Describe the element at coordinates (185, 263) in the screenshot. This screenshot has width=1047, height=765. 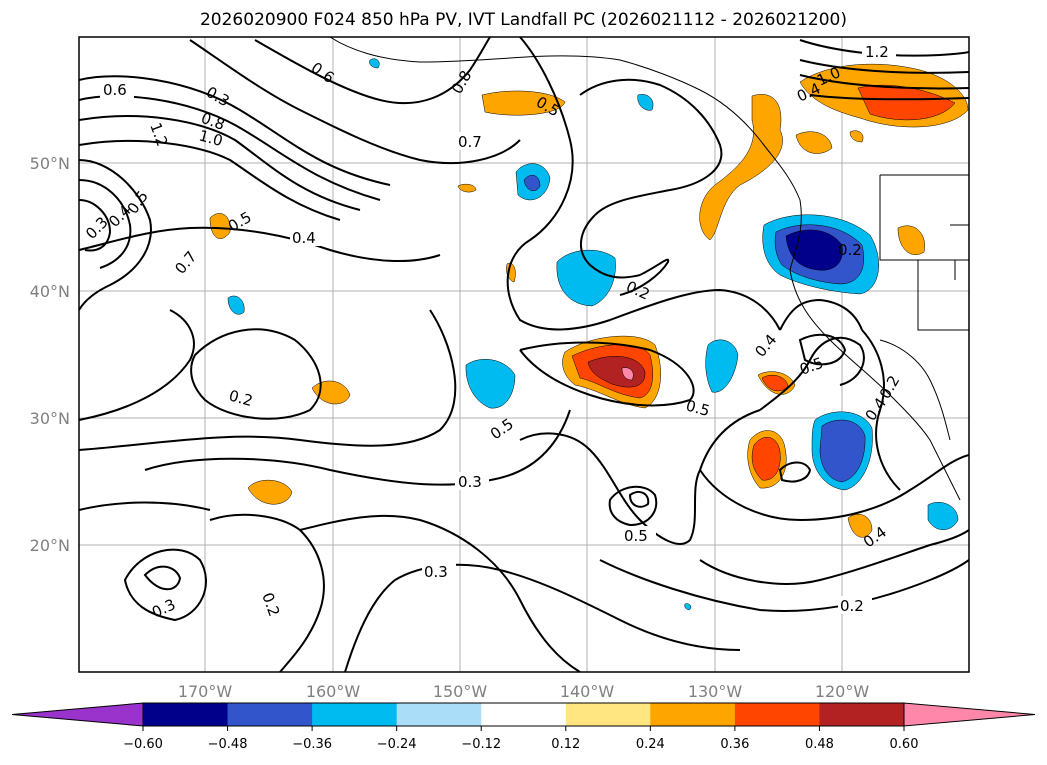
I see `clabel-18: 0.7` at that location.